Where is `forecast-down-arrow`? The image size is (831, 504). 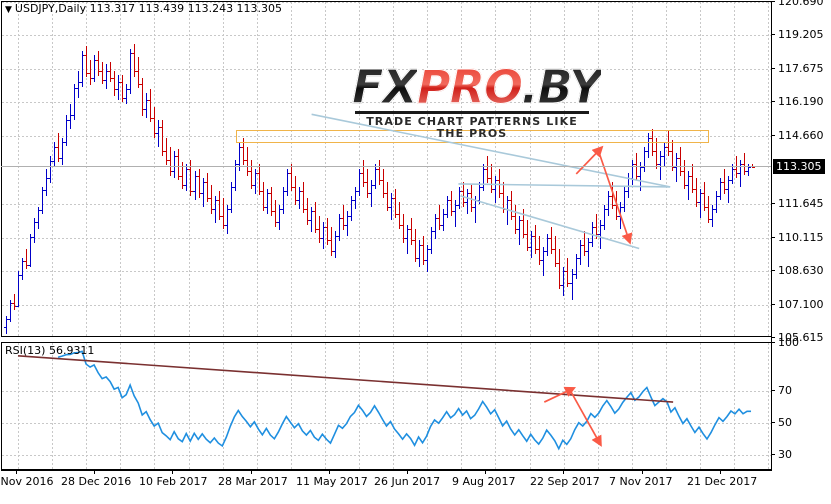 forecast-down-arrow is located at coordinates (615, 198).